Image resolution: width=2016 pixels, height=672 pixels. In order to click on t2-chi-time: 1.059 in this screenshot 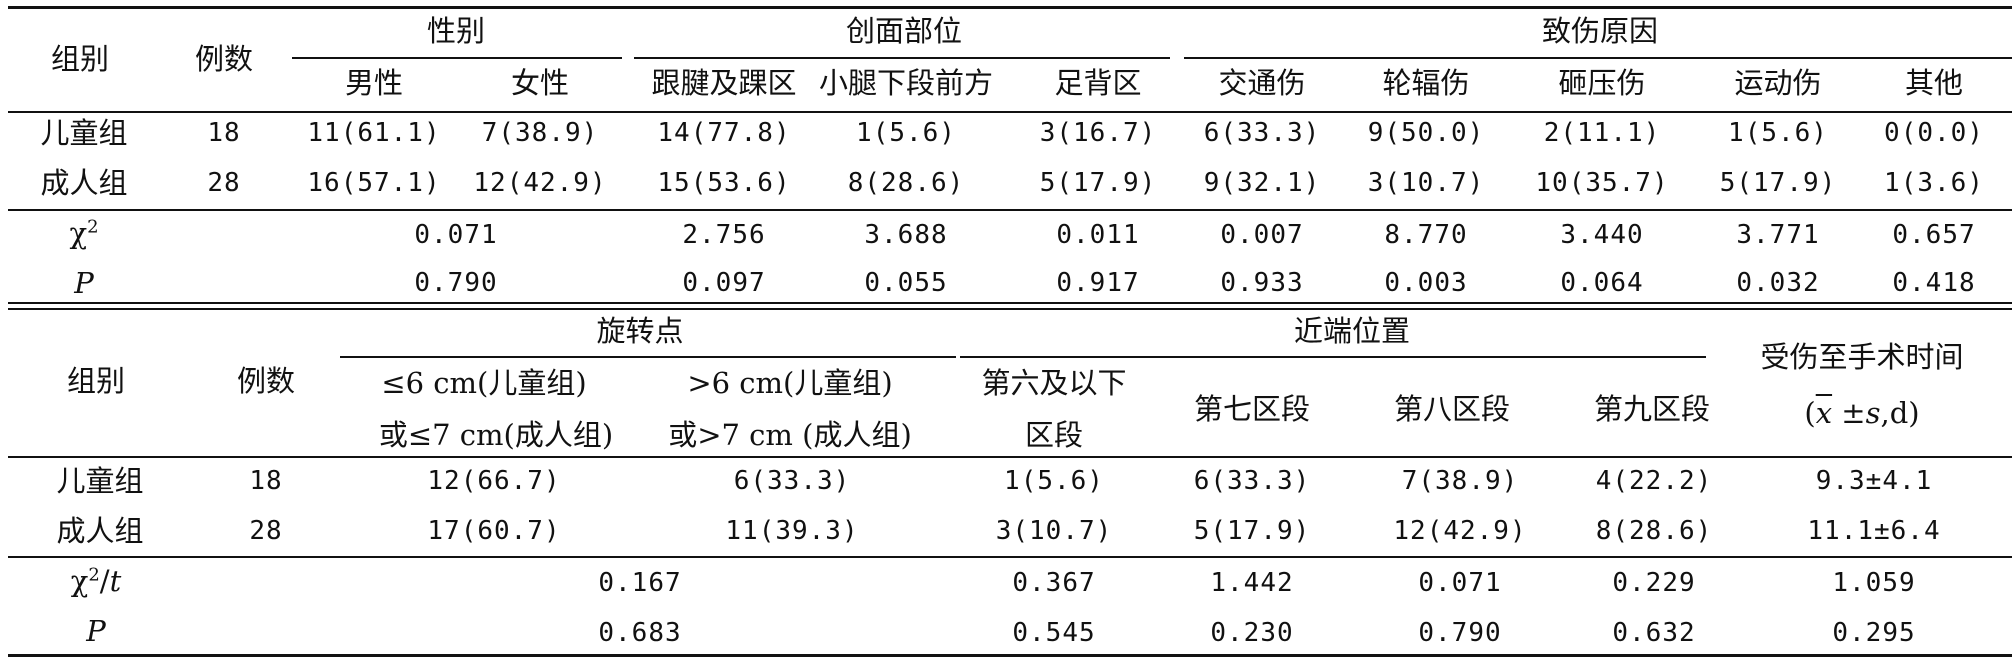, I will do `click(1874, 583)`.